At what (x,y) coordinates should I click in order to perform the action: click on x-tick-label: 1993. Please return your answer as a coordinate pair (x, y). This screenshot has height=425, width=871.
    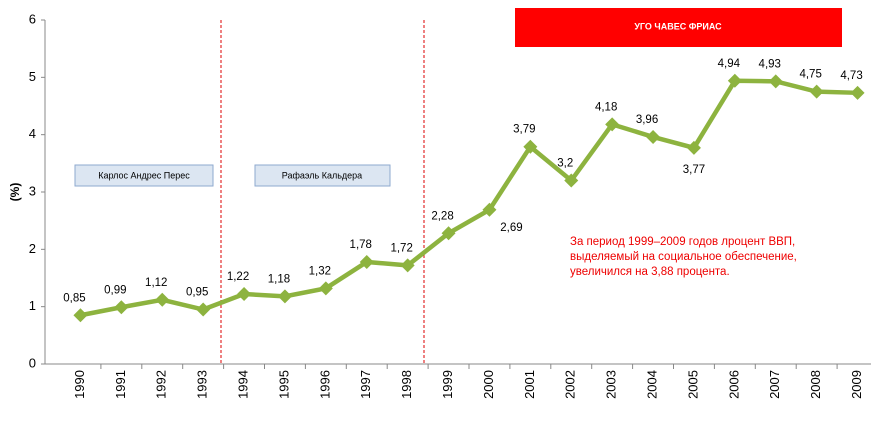
    Looking at the image, I should click on (202, 384).